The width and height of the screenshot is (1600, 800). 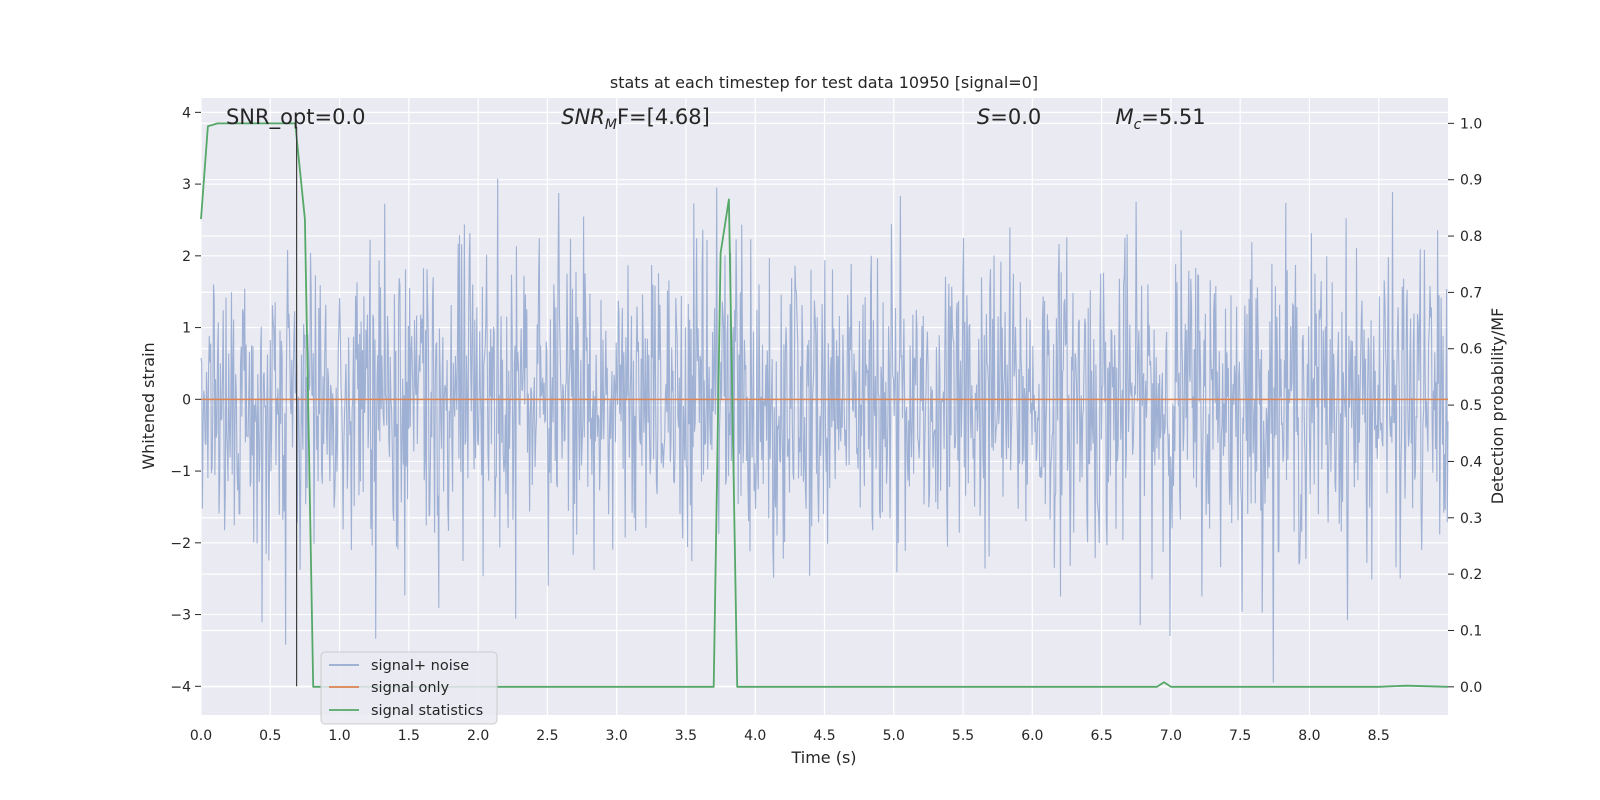 I want to click on annotation-mc: Mc=5.51, so click(x=1160, y=119).